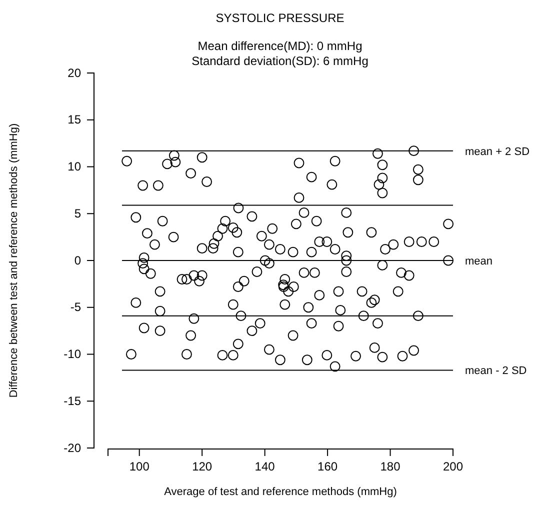  What do you see at coordinates (479, 262) in the screenshot?
I see `ref-line-label: mean` at bounding box center [479, 262].